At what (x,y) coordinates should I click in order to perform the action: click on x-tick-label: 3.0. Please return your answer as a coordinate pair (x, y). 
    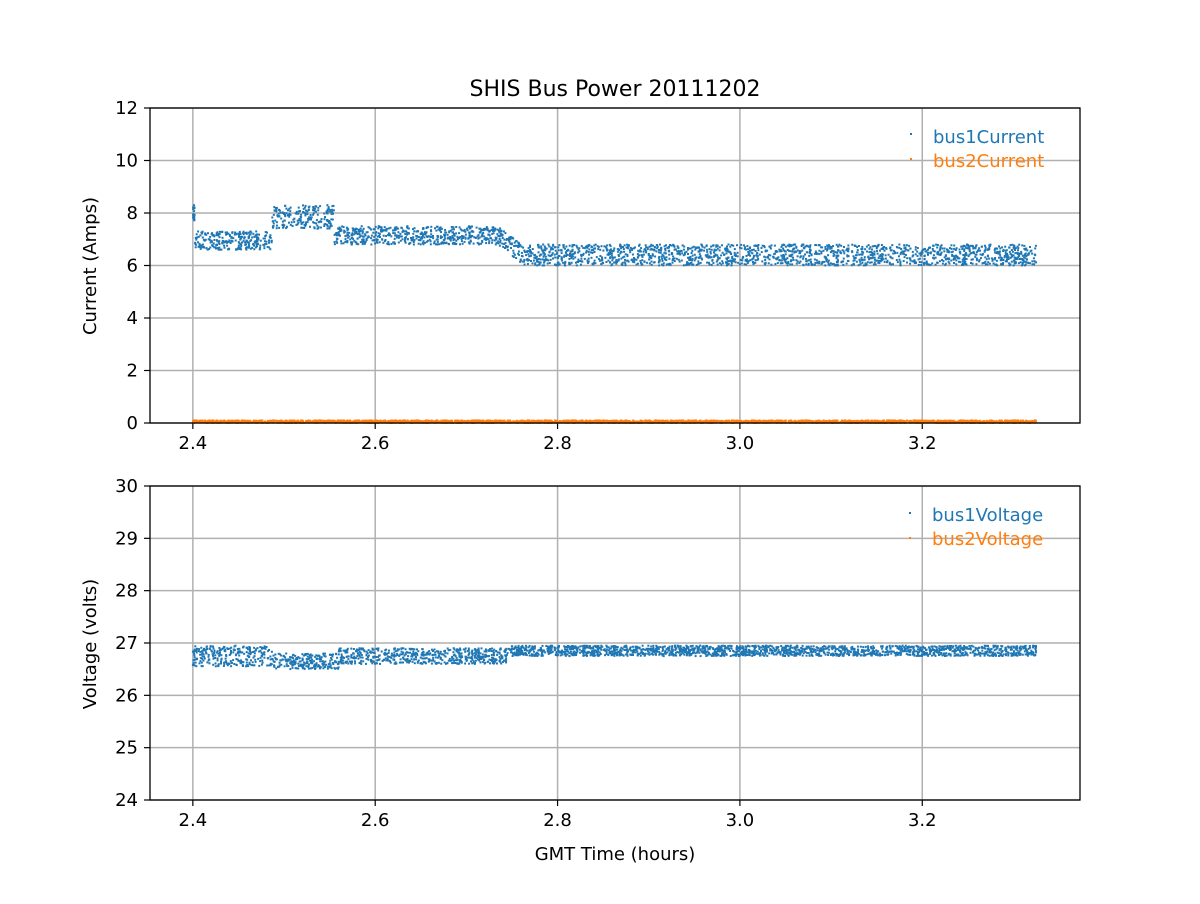
    Looking at the image, I should click on (740, 443).